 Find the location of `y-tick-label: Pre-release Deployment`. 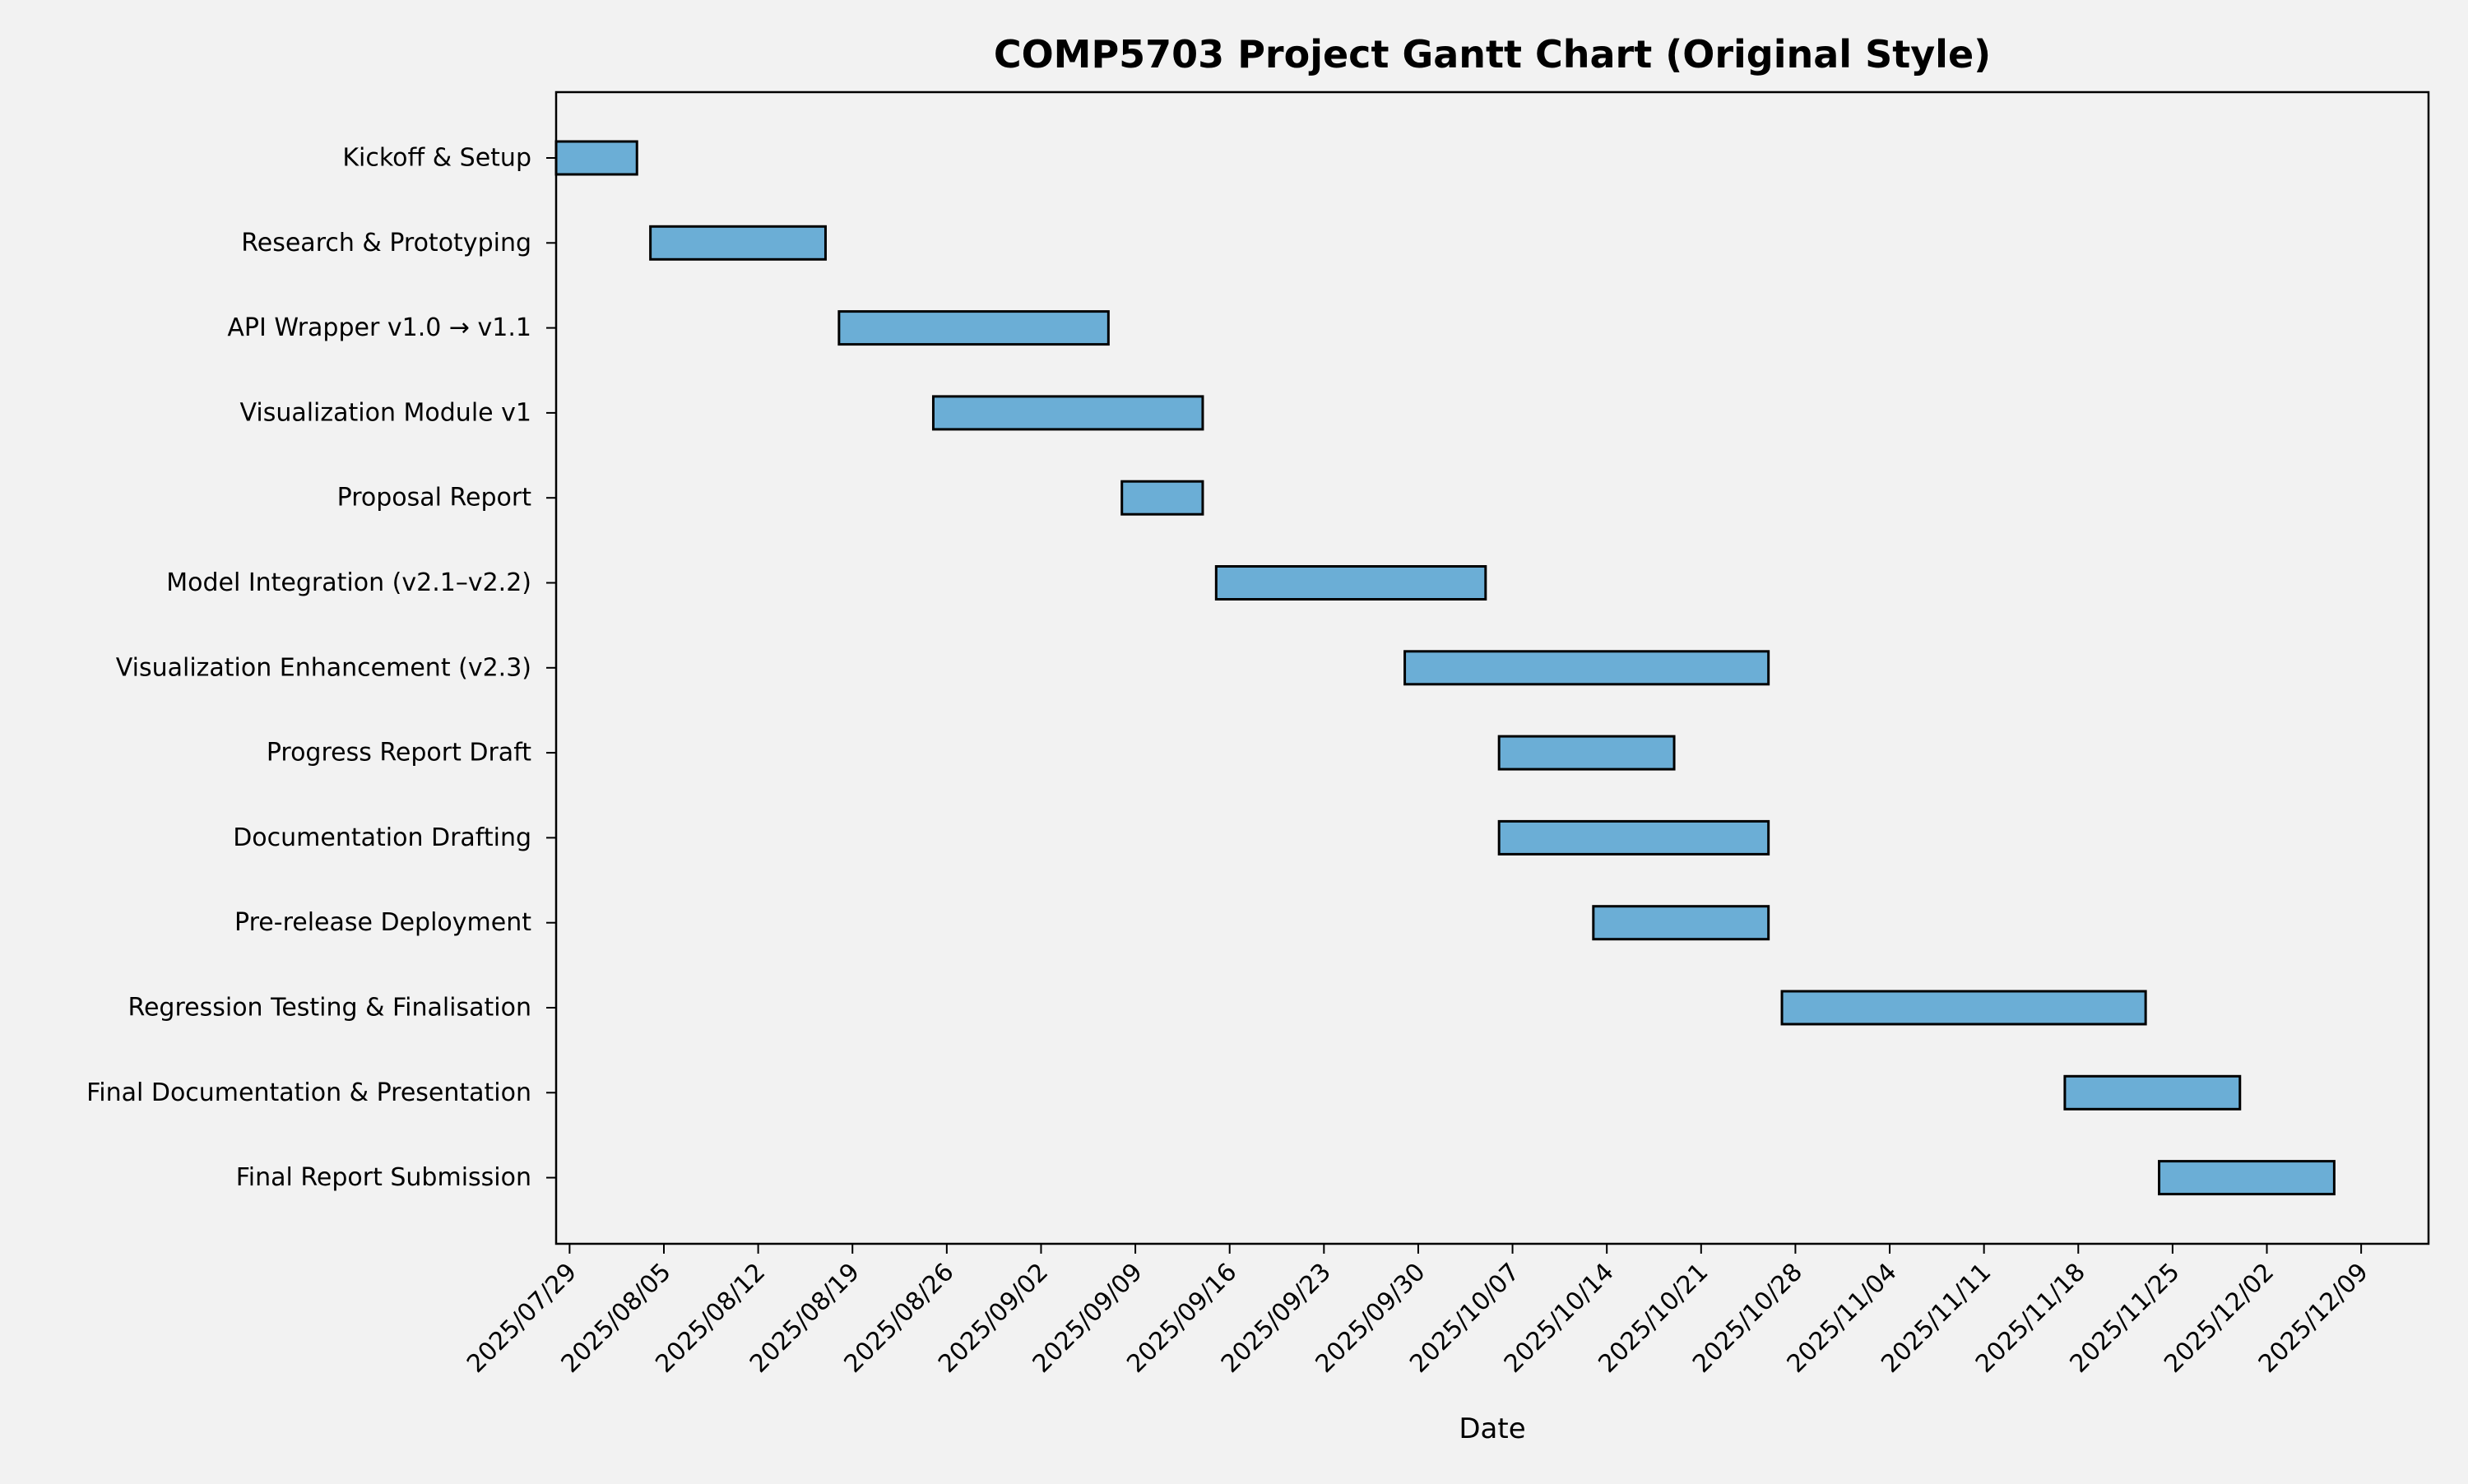

y-tick-label: Pre-release Deployment is located at coordinates (382, 922).